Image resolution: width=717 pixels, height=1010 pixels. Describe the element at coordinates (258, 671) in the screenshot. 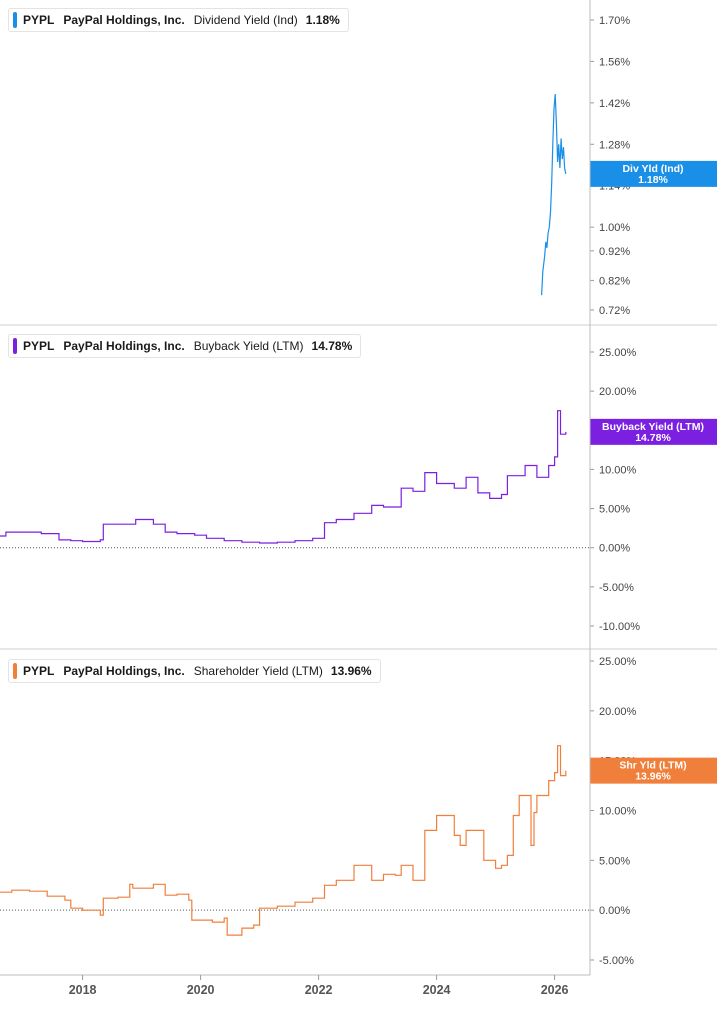

I see `legend-metric: Shareholder Yield (LTM)` at that location.